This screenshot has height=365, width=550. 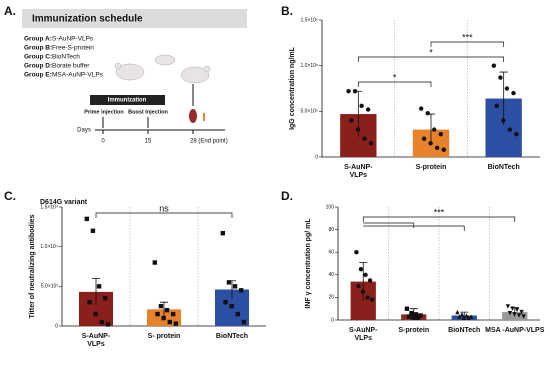 I want to click on significance-label: ***, so click(x=439, y=212).